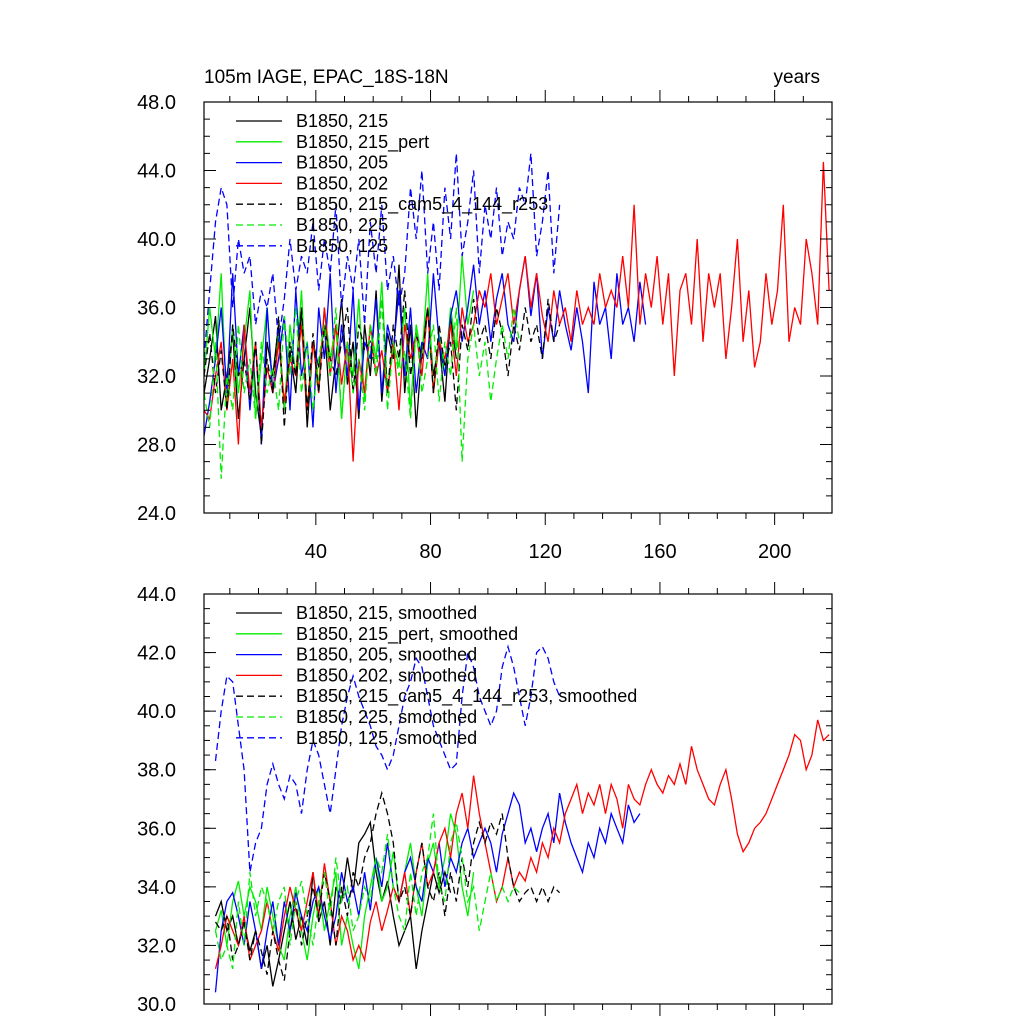 This screenshot has width=1024, height=1024. I want to click on legend-label-2: B1850, 215_pert, so click(362, 142).